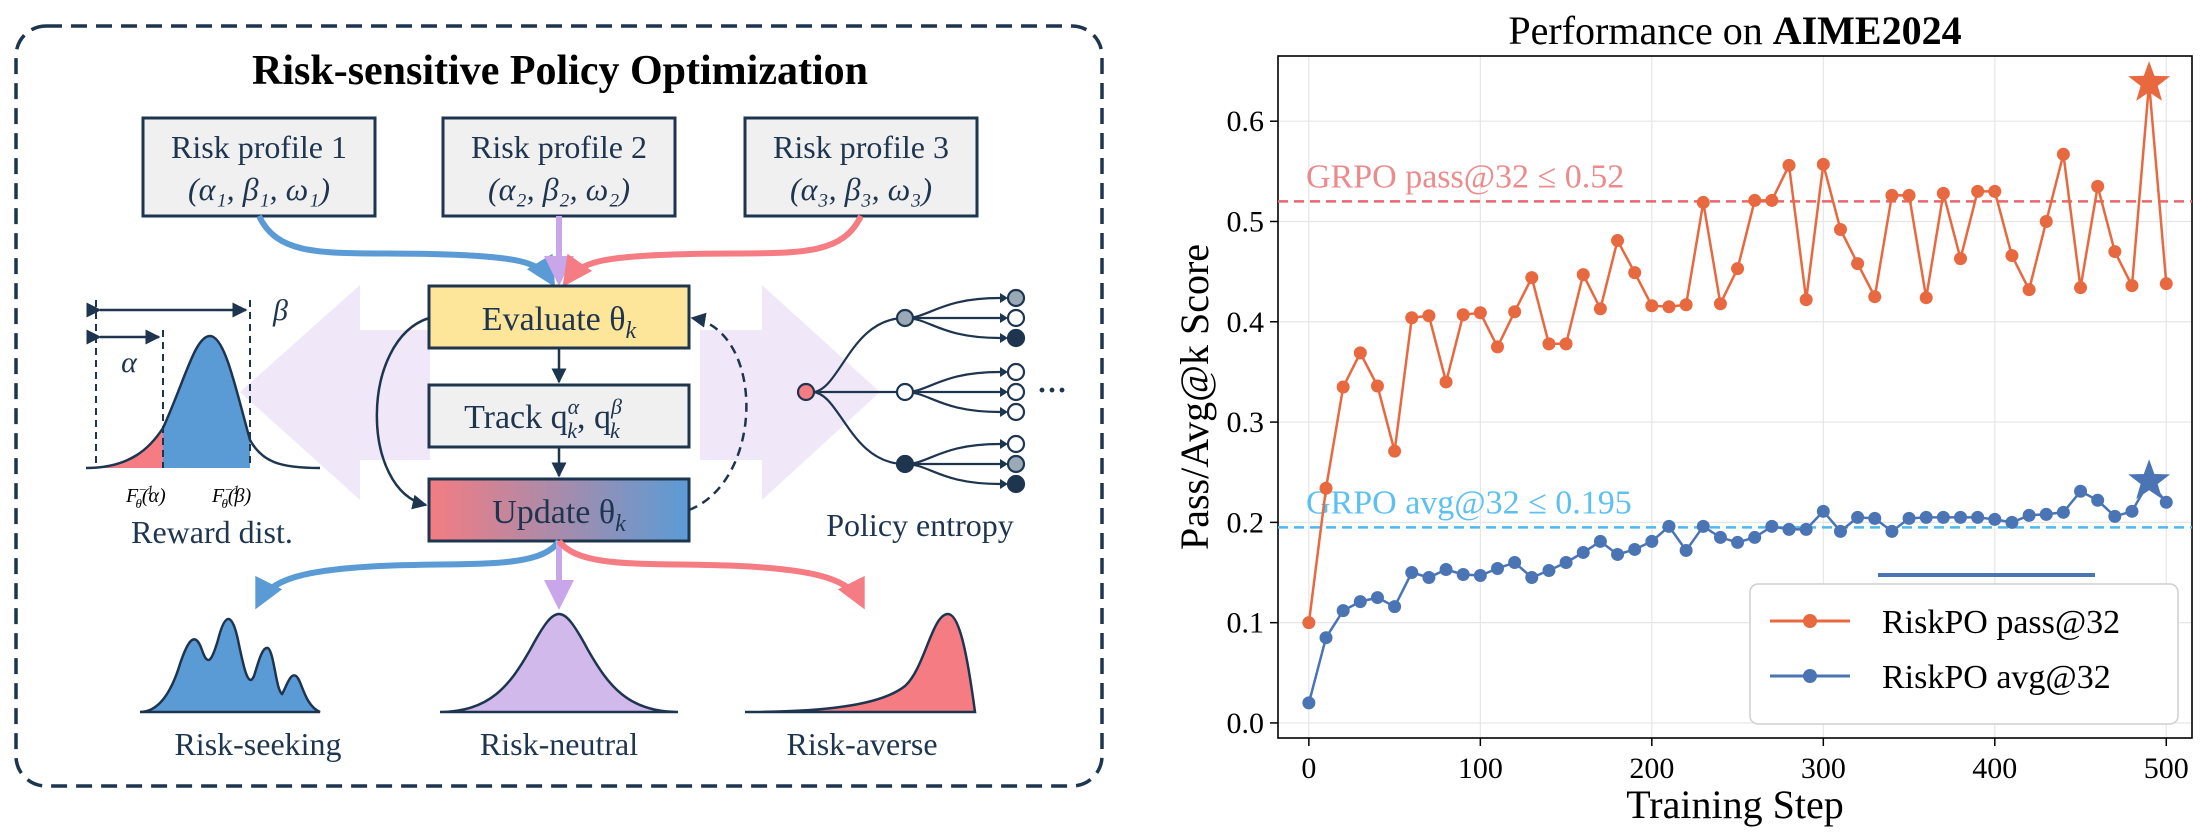  Describe the element at coordinates (257, 744) in the screenshot. I see `risk-seeking-label: Risk-seeking` at that location.